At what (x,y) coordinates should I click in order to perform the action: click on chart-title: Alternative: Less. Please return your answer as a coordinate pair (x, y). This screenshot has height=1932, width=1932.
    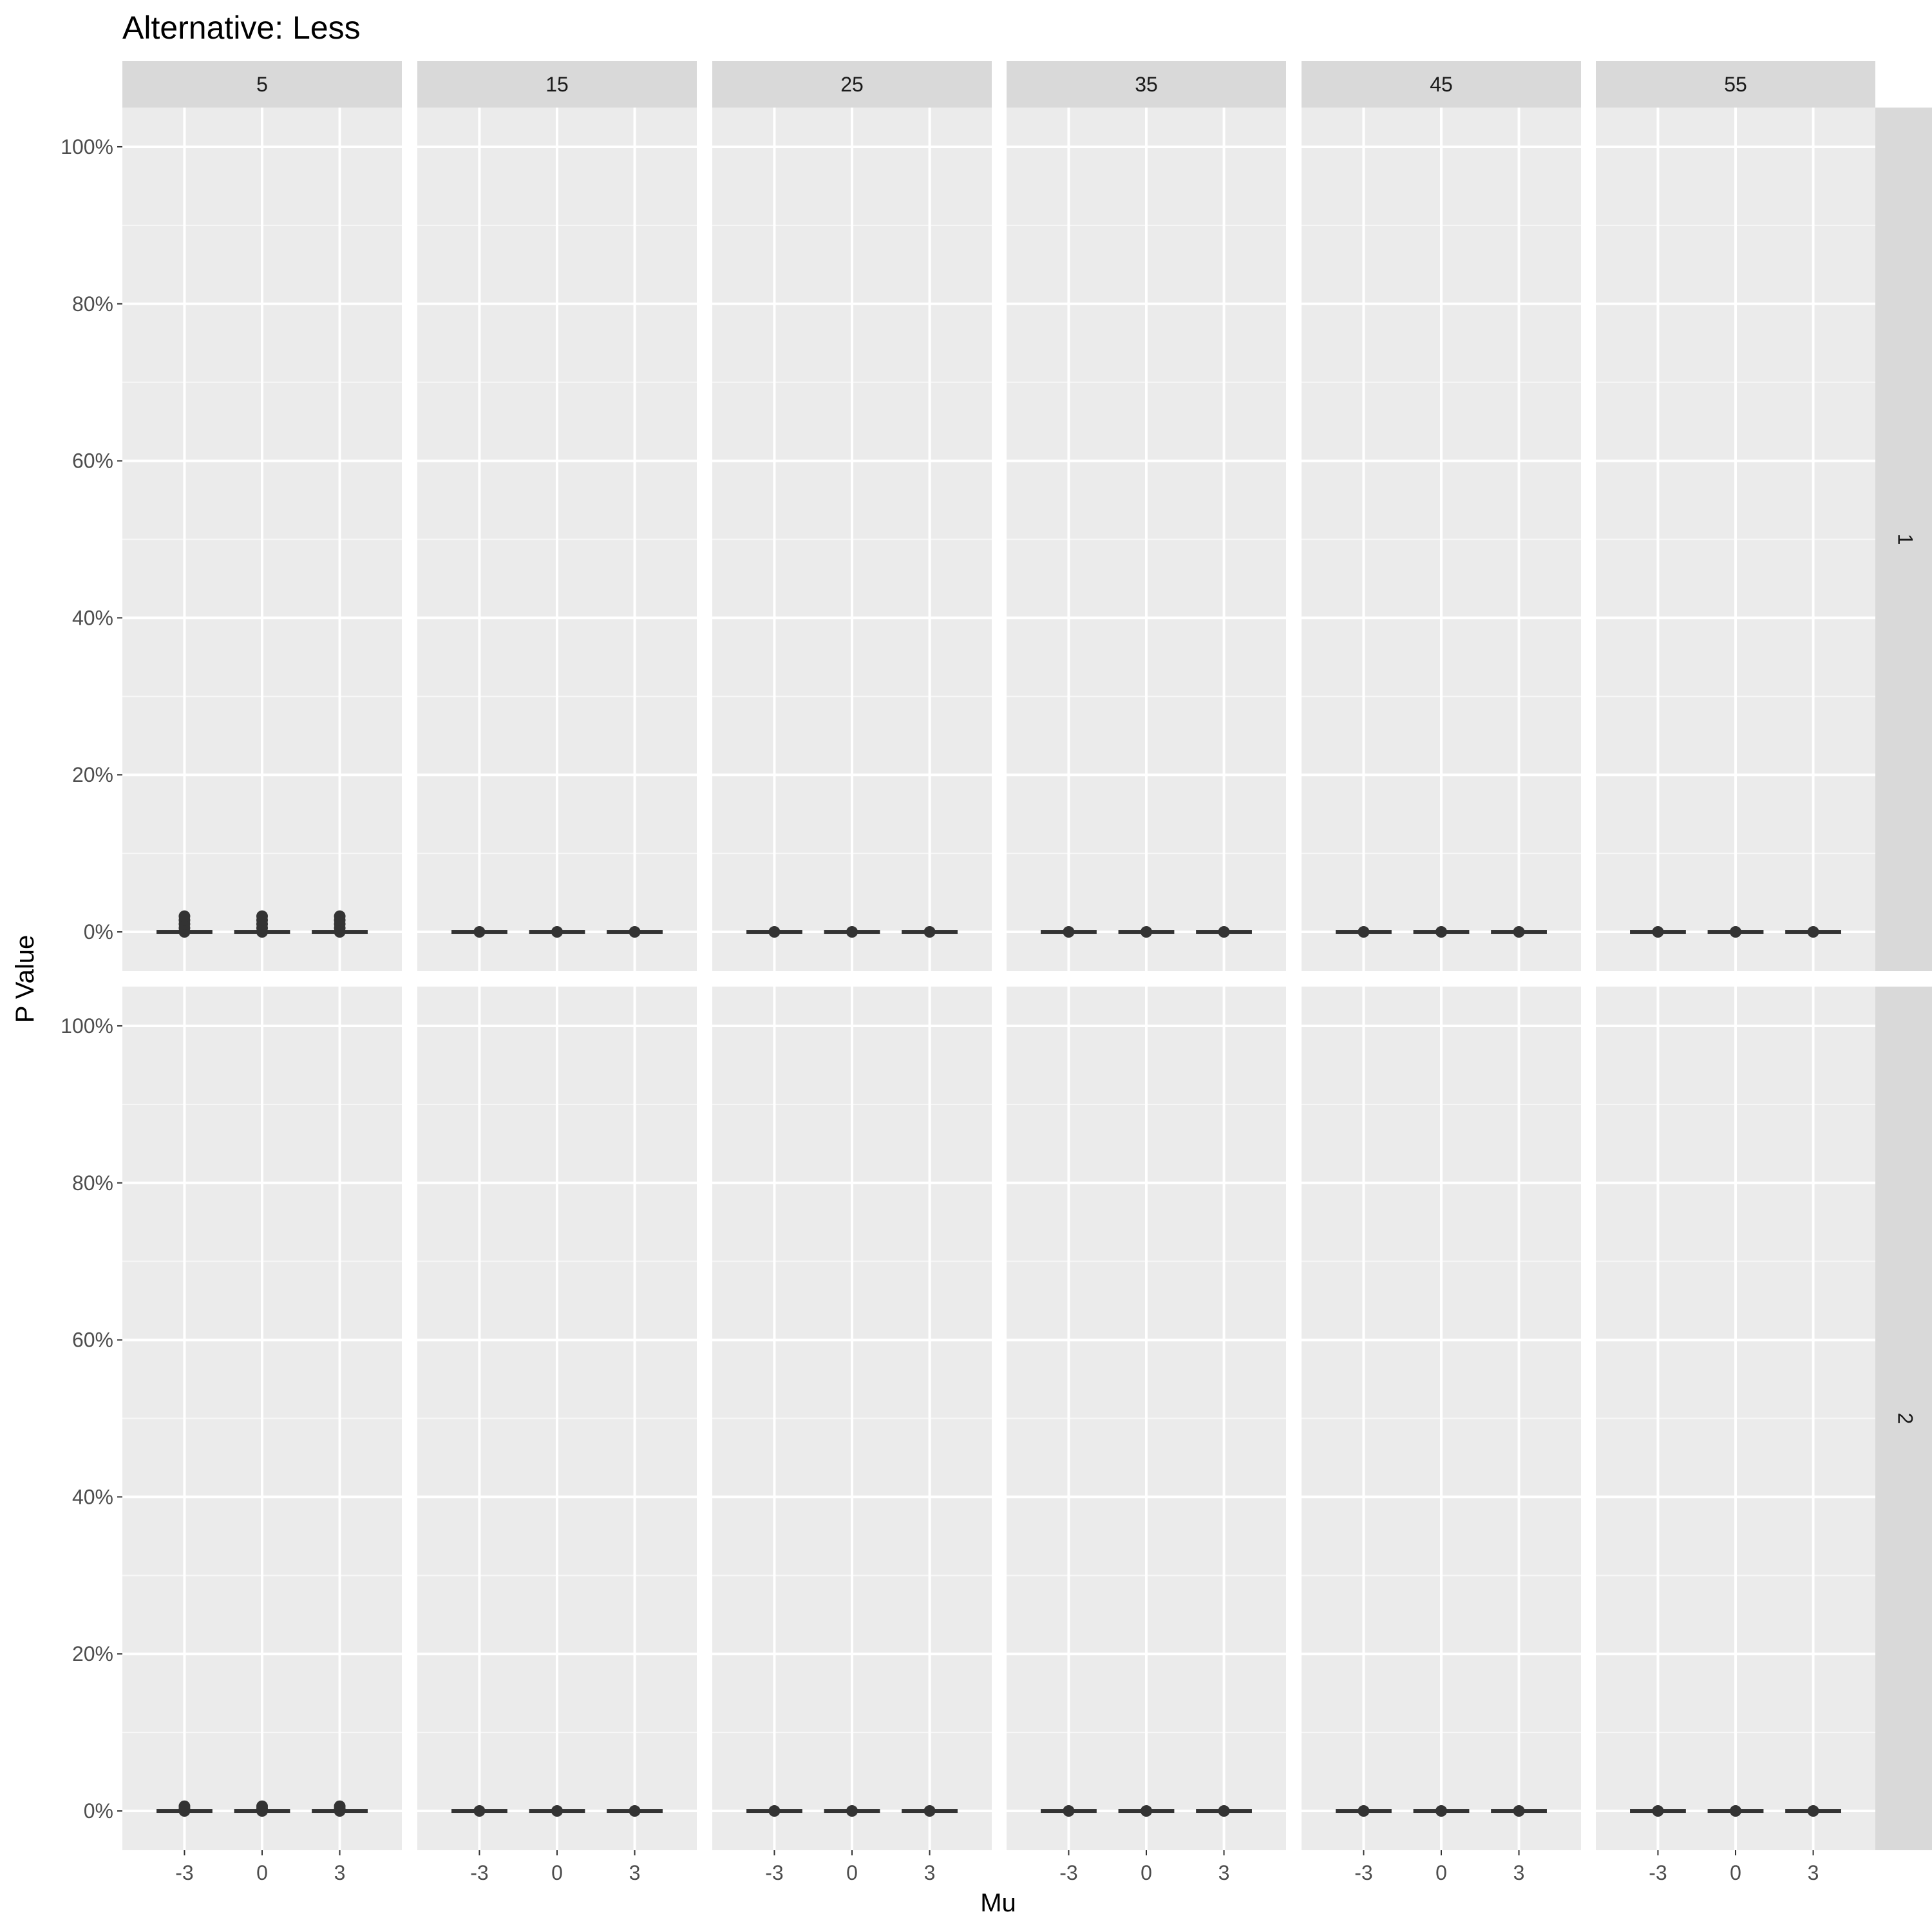
    Looking at the image, I should click on (241, 28).